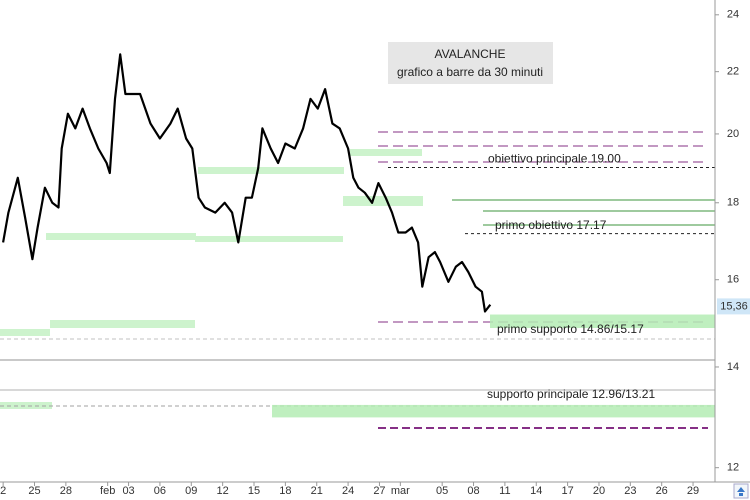 This screenshot has height=500, width=750. Describe the element at coordinates (662, 491) in the screenshot. I see `x-tick-label: 26` at that location.